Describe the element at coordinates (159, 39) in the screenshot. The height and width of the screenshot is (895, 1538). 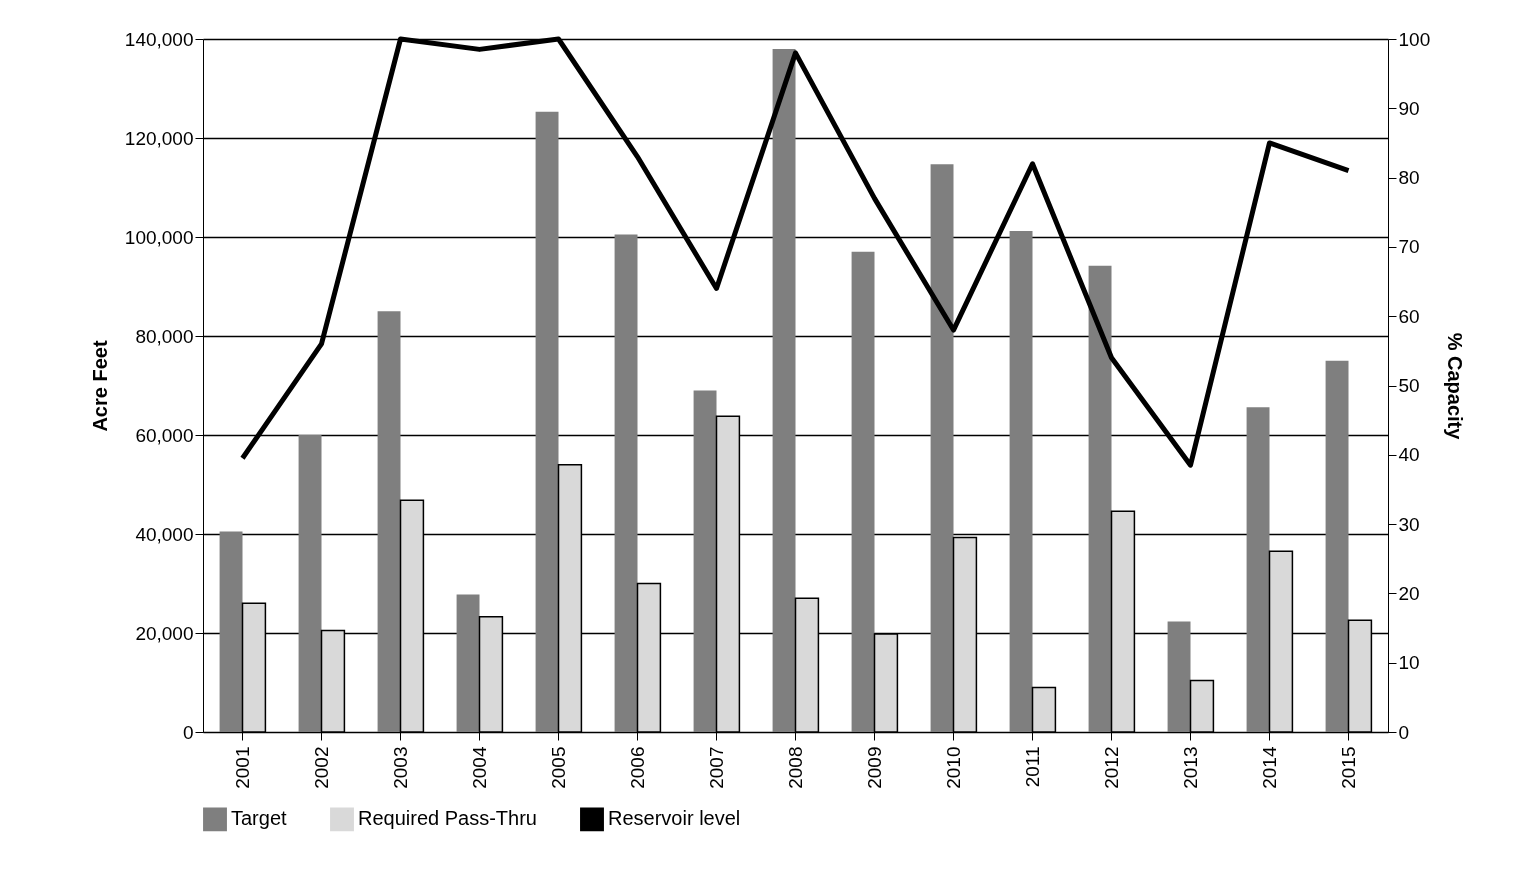
I see `y-tick-label: 140,000` at that location.